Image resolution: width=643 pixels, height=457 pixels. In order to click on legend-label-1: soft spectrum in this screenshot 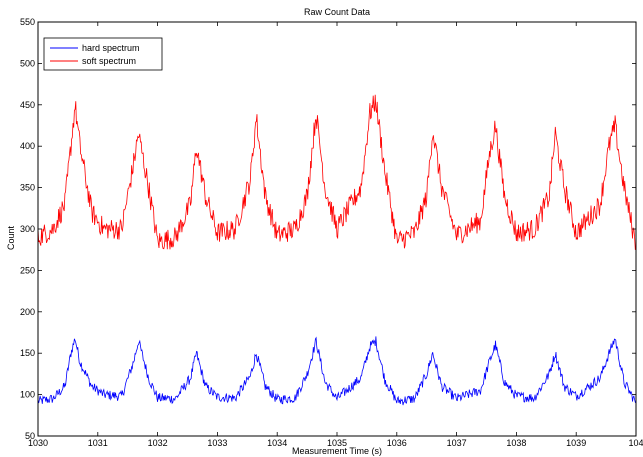, I will do `click(109, 61)`.